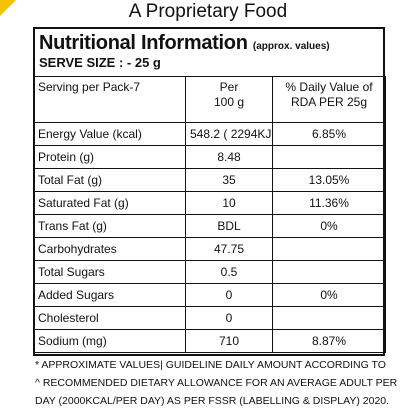 The height and width of the screenshot is (416, 416). I want to click on cell: 8.48, so click(229, 157).